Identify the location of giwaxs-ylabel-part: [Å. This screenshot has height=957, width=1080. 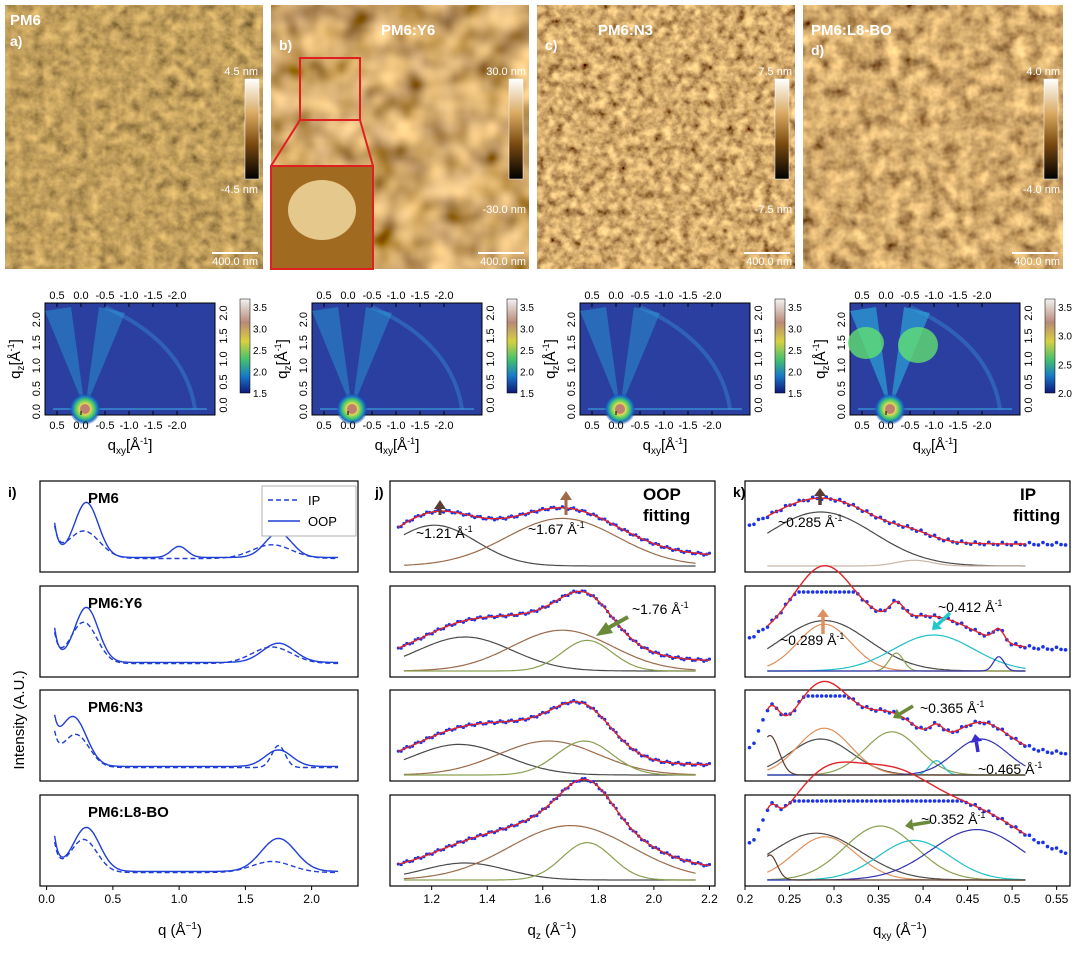
(820, 358).